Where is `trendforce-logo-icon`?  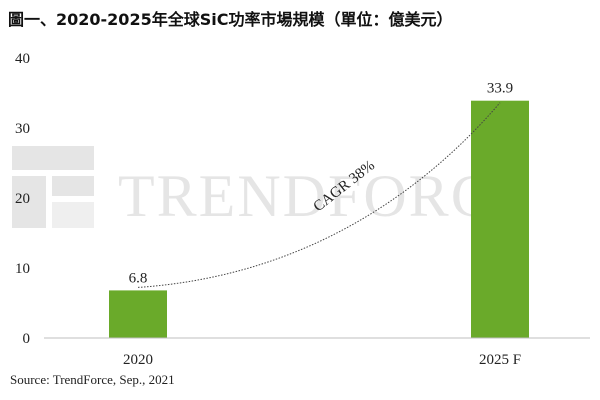 trendforce-logo-icon is located at coordinates (53, 187).